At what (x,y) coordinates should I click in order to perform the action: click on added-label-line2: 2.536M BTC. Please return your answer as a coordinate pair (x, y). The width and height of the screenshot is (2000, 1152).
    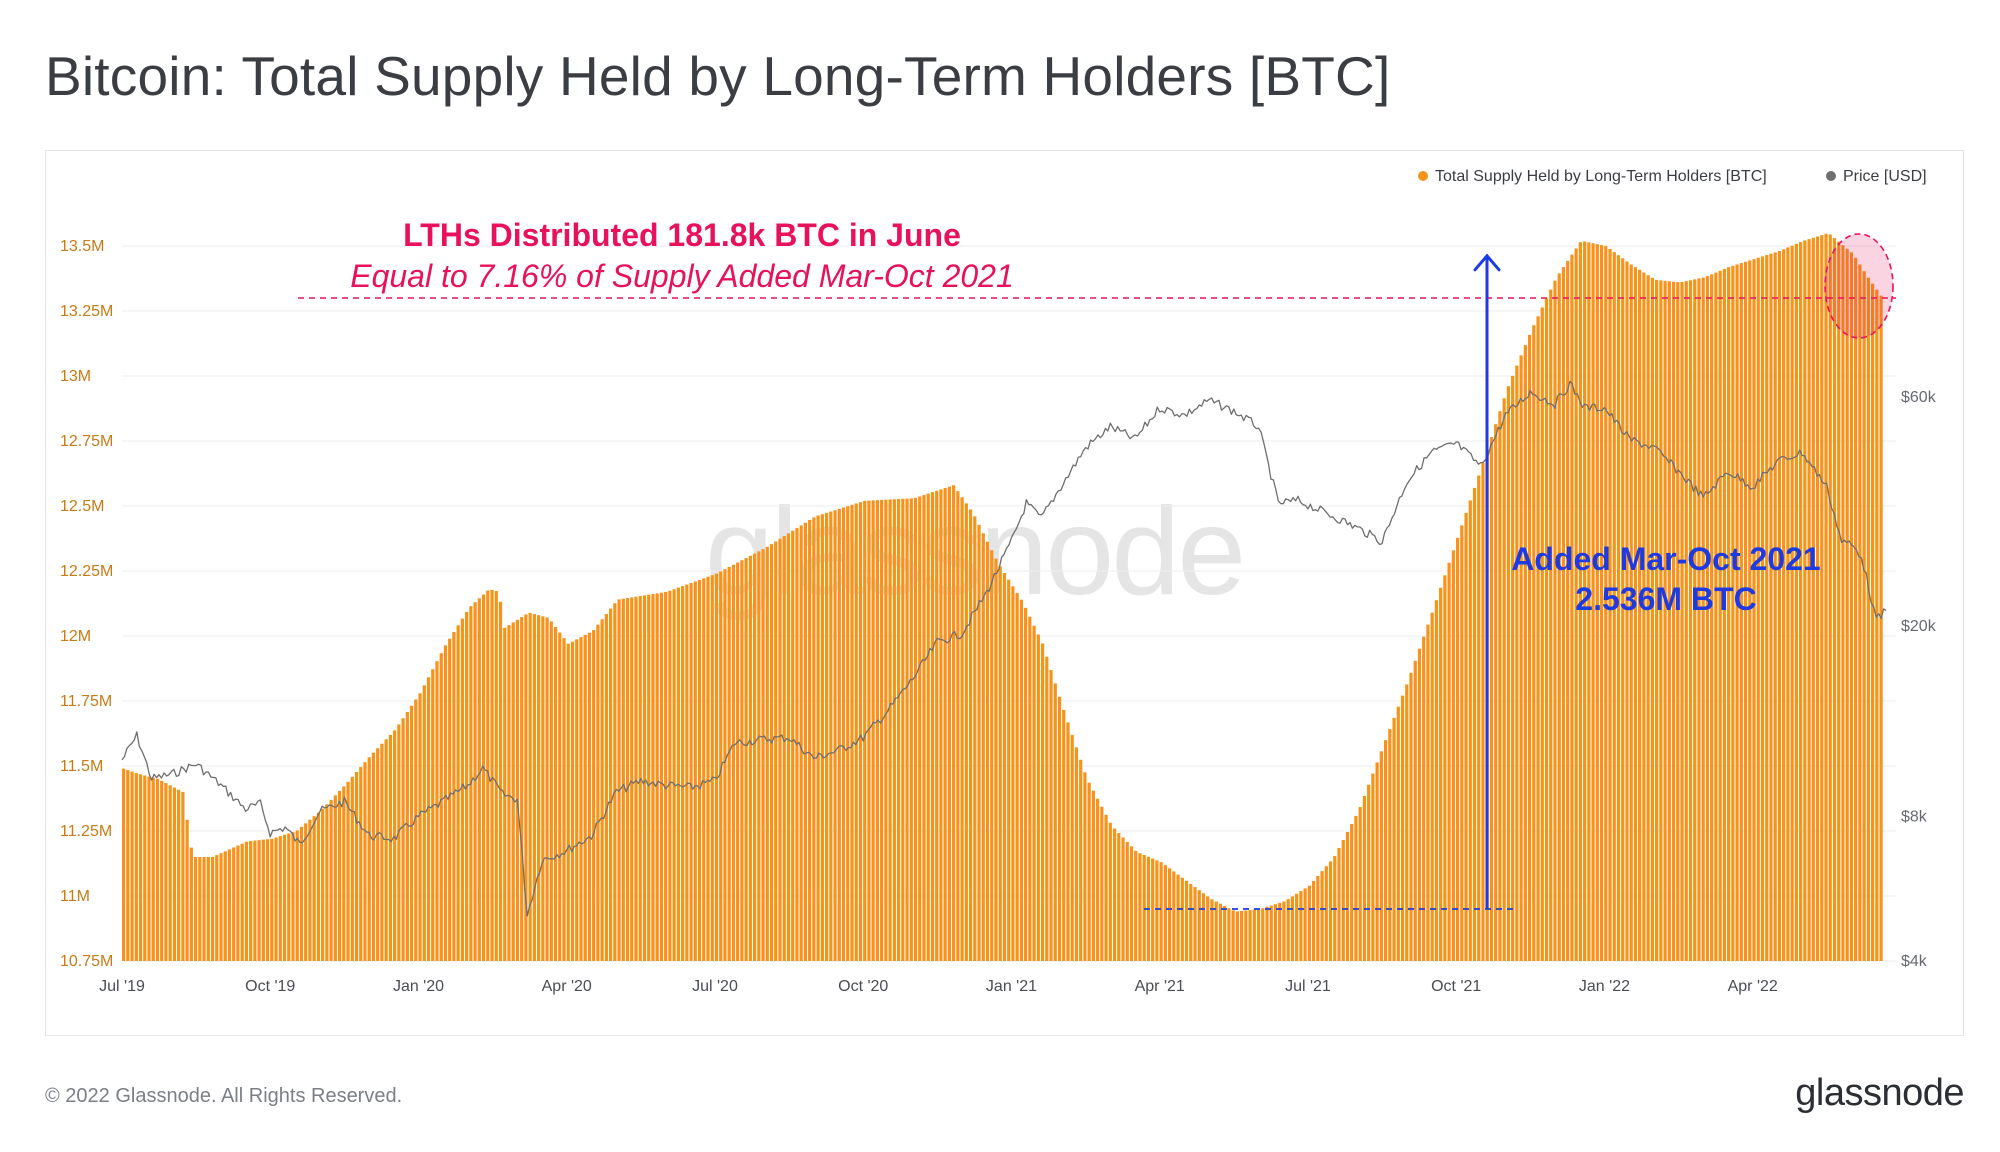
    Looking at the image, I should click on (1665, 599).